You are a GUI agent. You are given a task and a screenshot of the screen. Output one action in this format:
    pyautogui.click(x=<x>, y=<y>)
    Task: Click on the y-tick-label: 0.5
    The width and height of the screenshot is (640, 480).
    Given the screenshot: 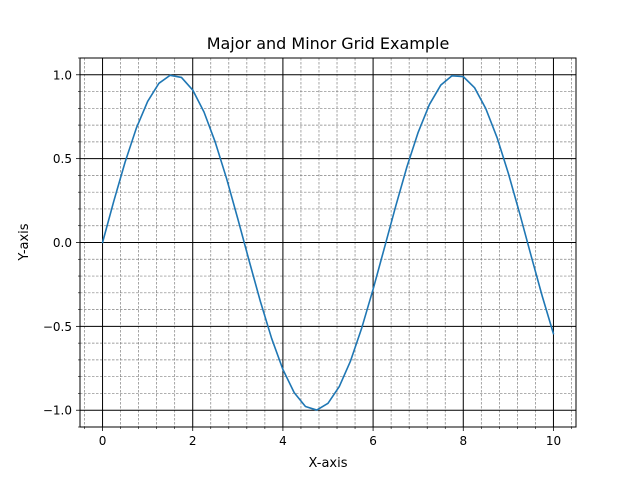 What is the action you would take?
    pyautogui.click(x=62, y=159)
    